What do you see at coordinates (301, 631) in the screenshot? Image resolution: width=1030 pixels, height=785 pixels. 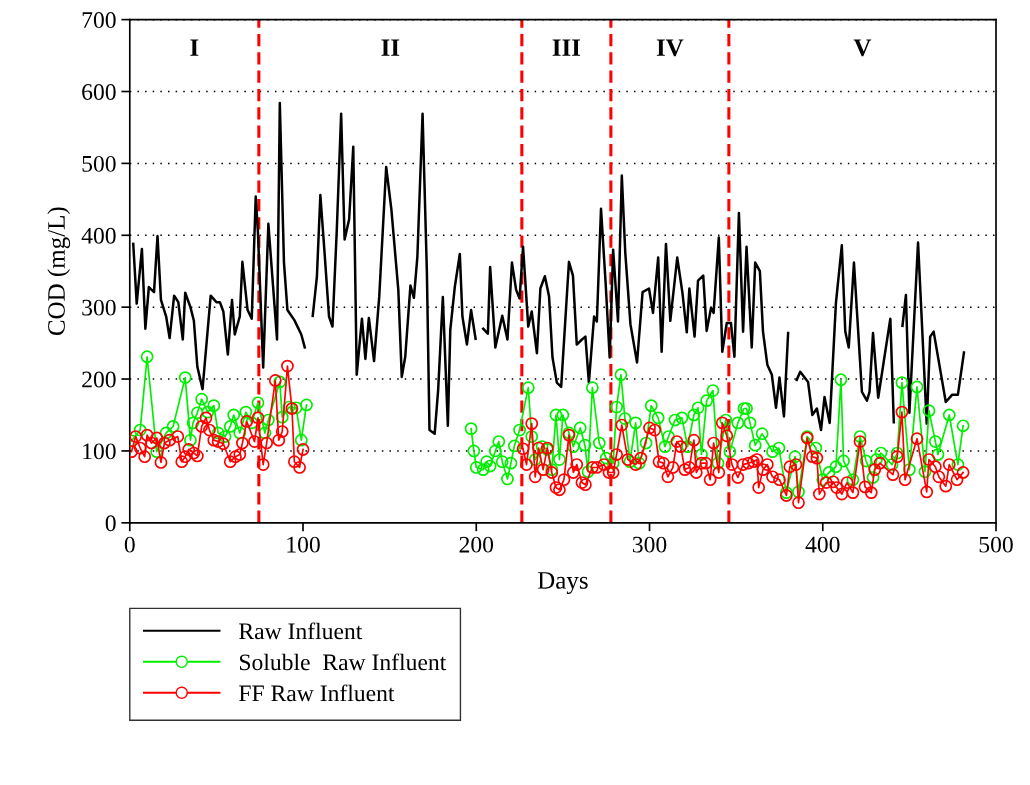 I see `legend-label: Raw Influent` at bounding box center [301, 631].